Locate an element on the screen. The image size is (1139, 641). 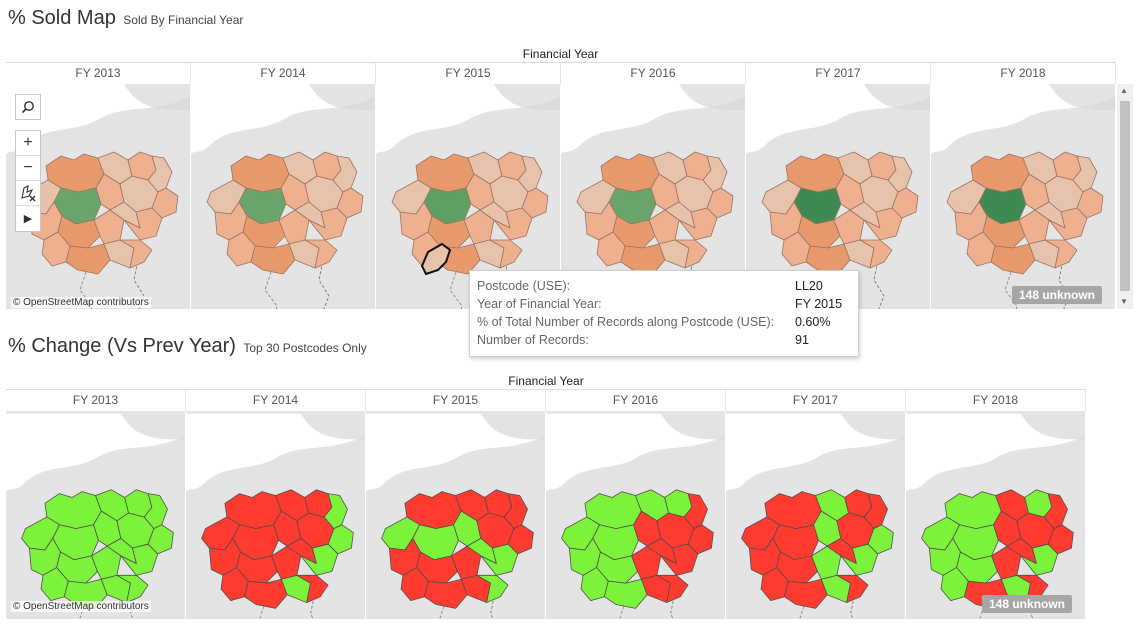
tooltip-value: 0.60% is located at coordinates (813, 322).